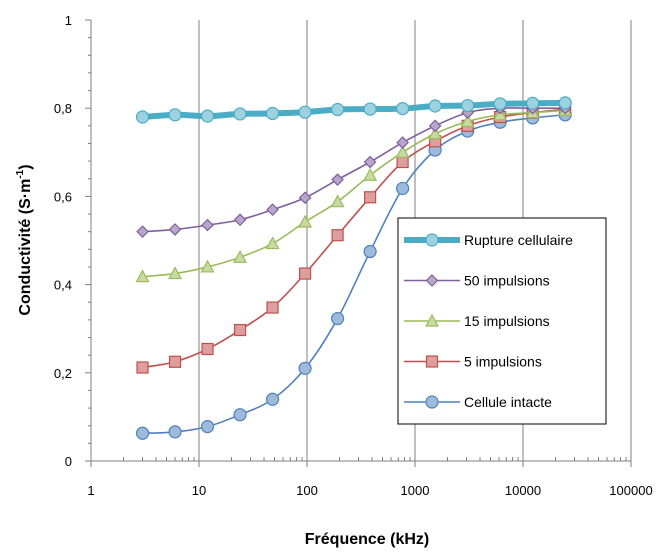 This screenshot has width=659, height=554. I want to click on x-tick-label-100000: 100000, so click(630, 490).